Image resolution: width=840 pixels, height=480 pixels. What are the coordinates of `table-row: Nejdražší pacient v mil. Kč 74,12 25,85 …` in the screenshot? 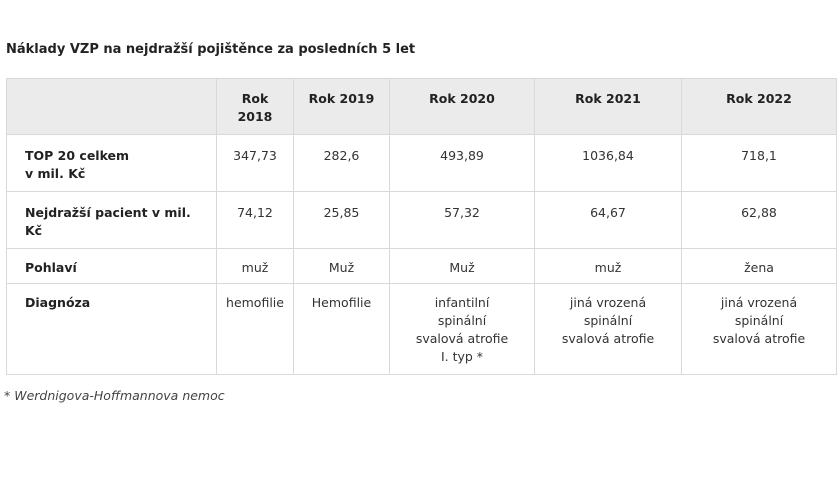 It's located at (421, 220).